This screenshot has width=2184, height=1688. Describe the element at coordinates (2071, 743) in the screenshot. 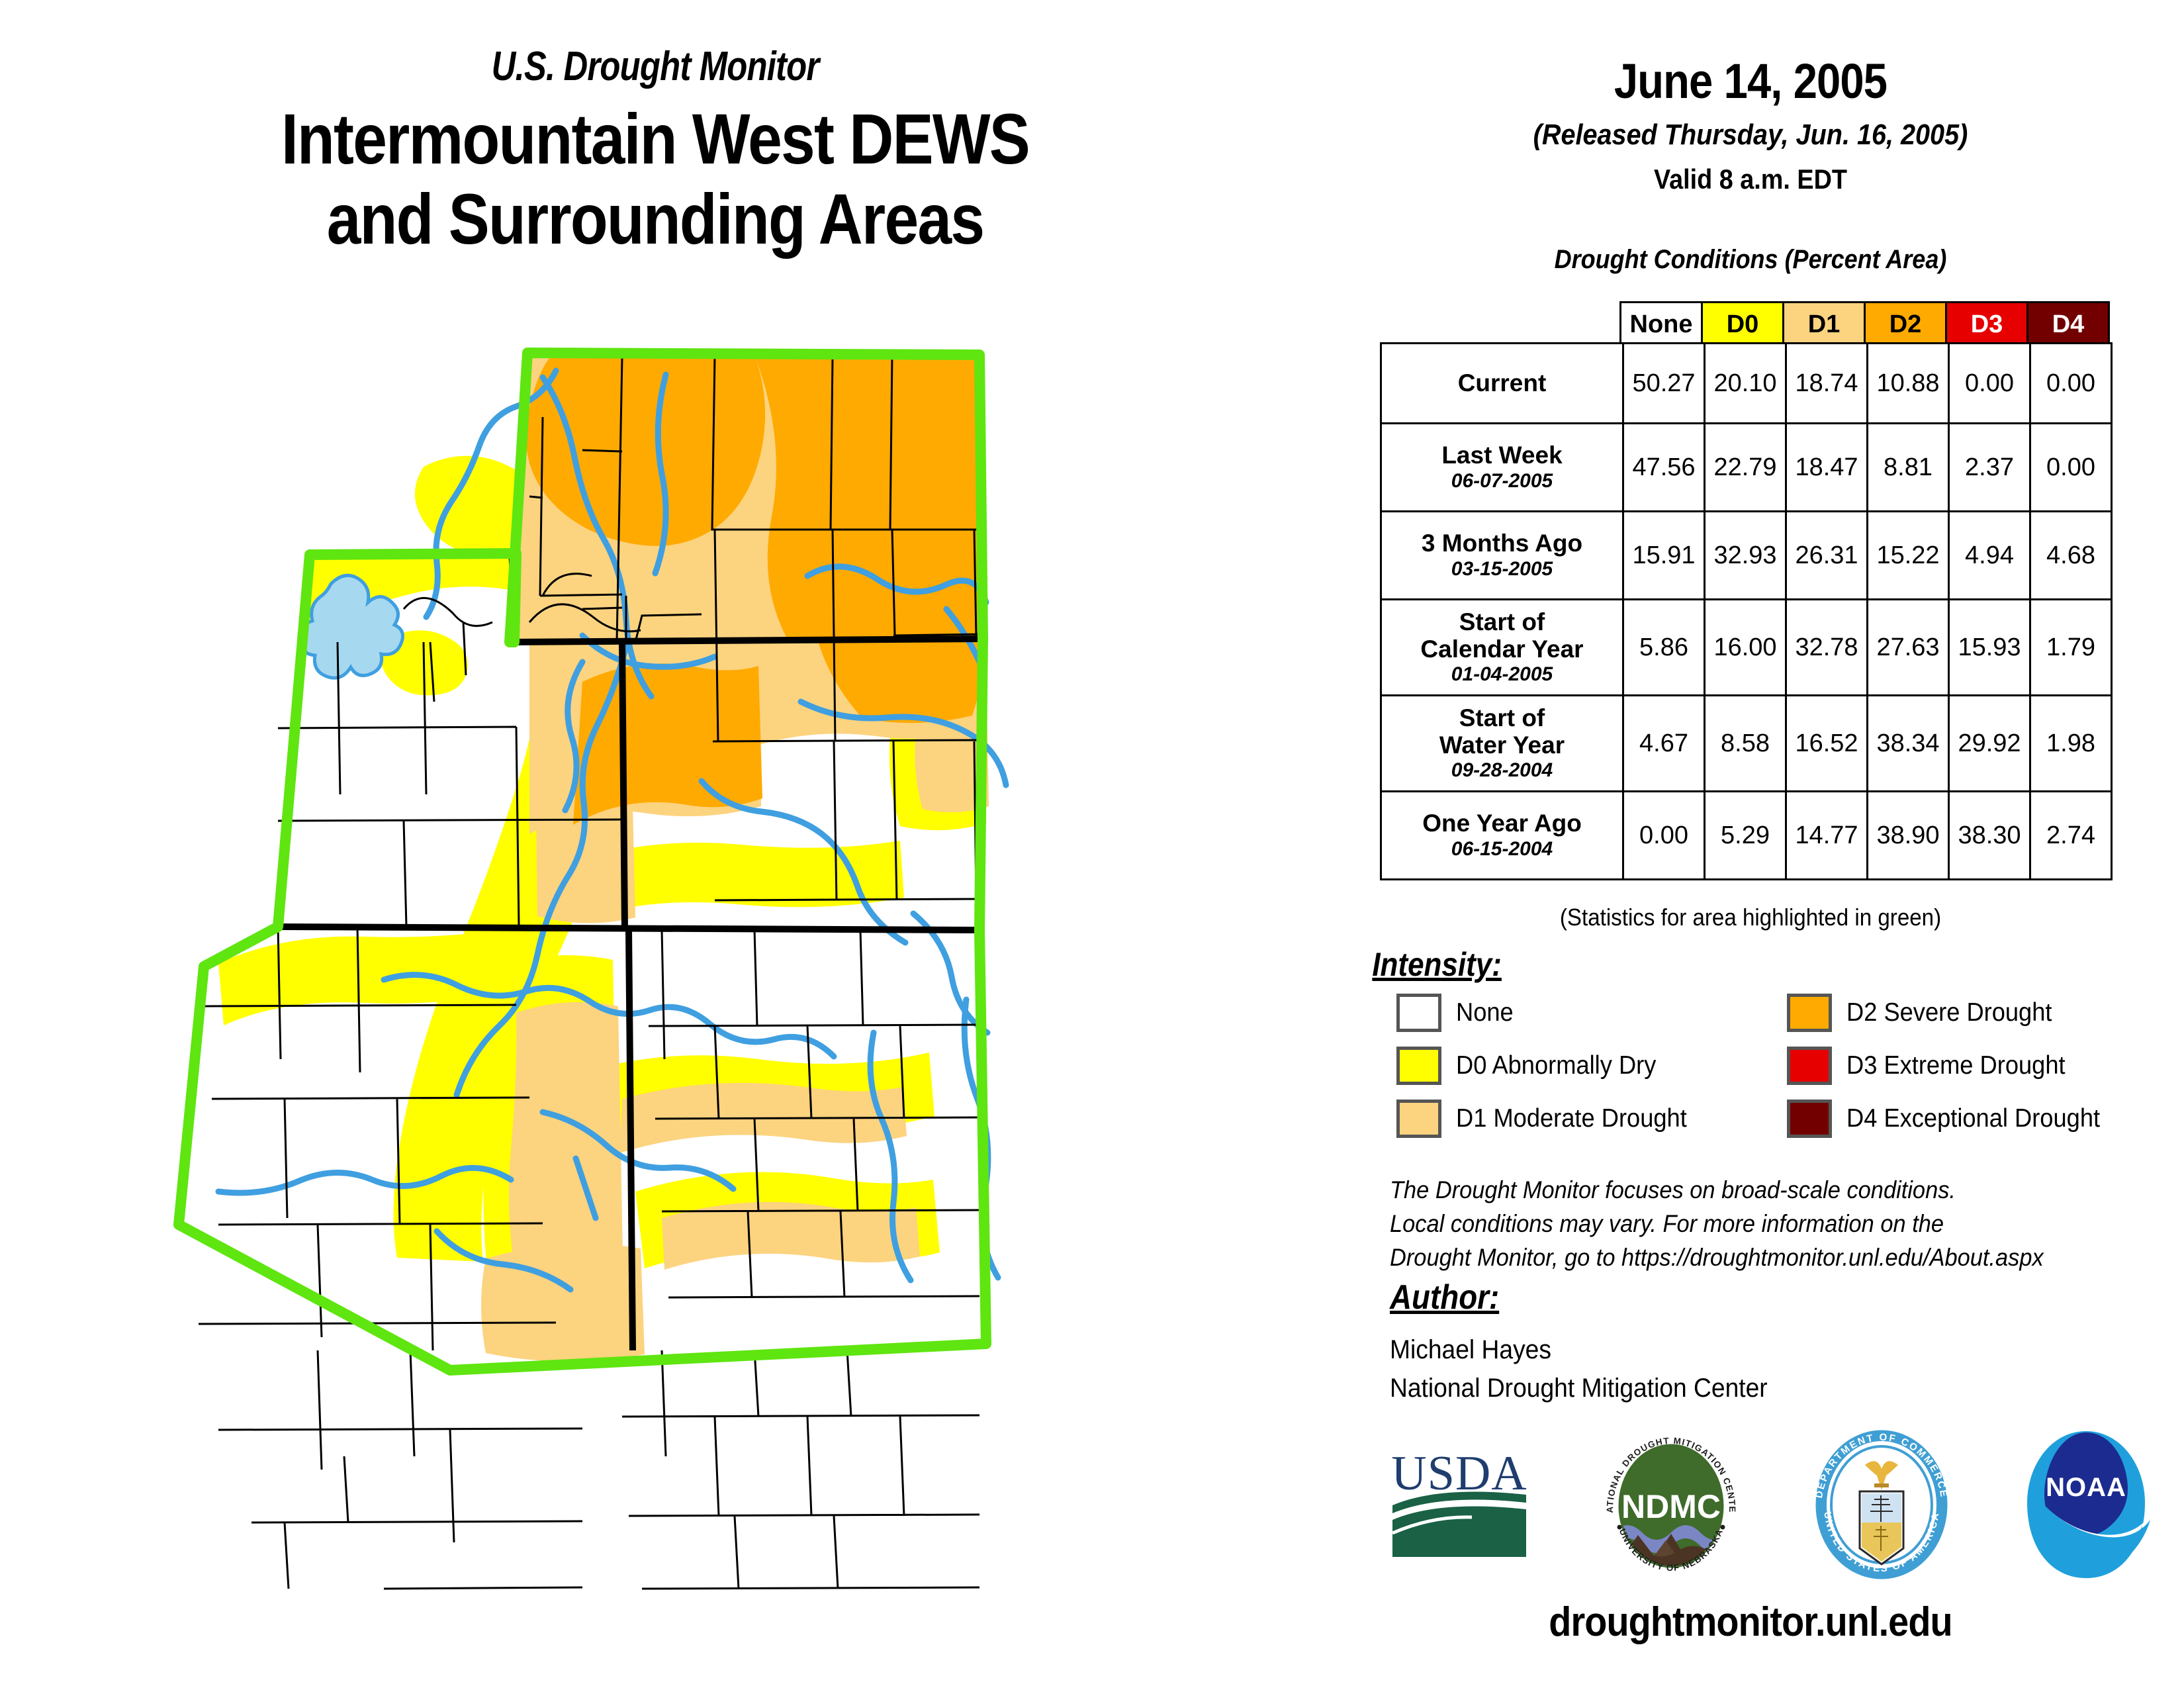

I see `cell-d4: 1.98` at that location.